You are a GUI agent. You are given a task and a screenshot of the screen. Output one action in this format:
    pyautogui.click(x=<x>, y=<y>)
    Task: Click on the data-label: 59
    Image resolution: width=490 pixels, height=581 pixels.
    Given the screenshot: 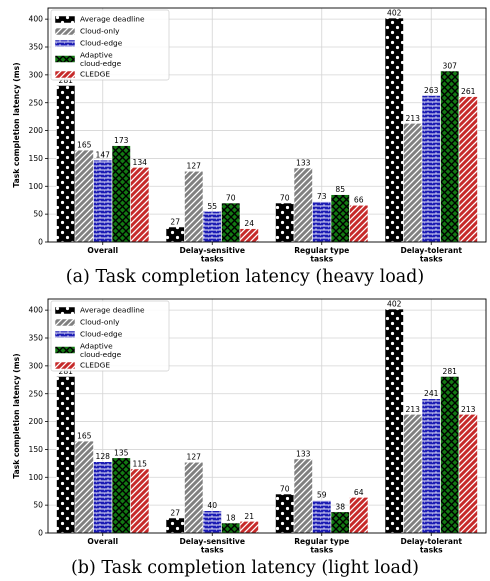 What is the action you would take?
    pyautogui.click(x=322, y=495)
    